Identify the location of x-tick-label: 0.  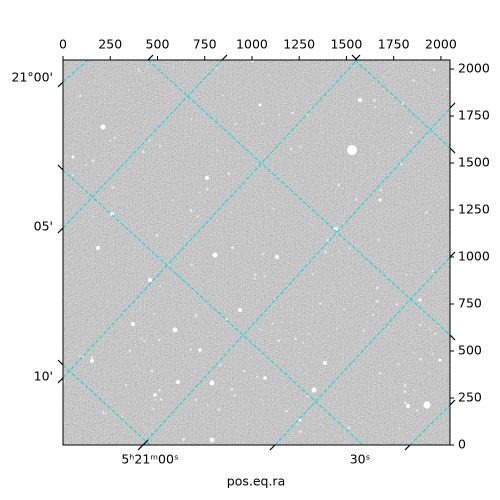
(63, 44).